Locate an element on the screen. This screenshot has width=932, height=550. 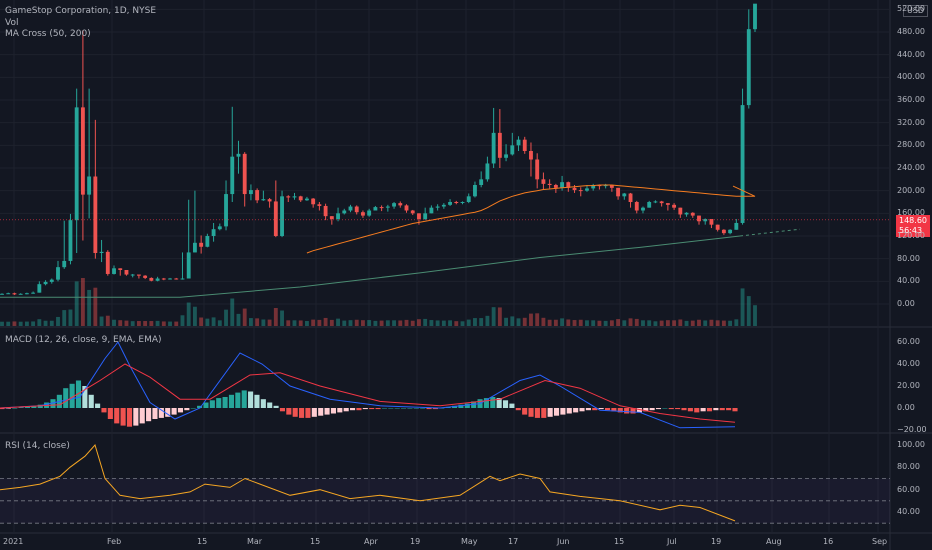
last-price: 148.60 is located at coordinates (913, 220).